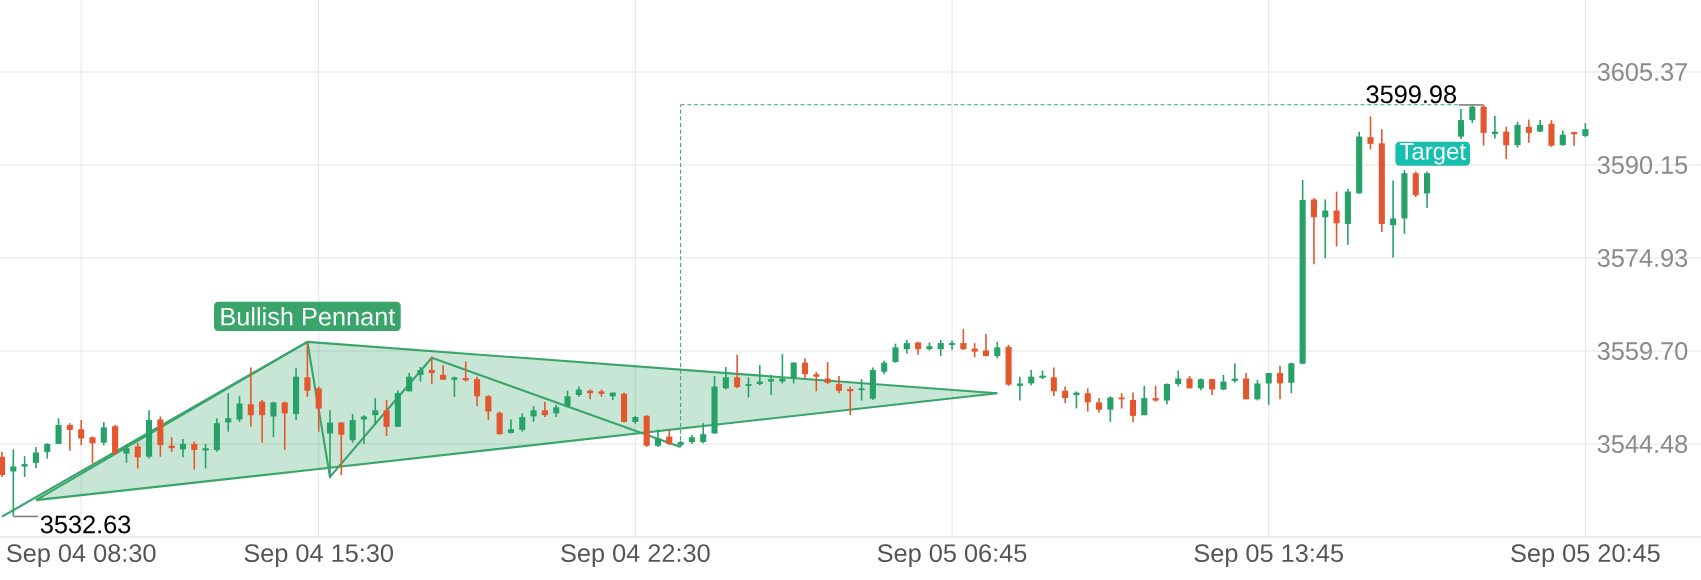 The height and width of the screenshot is (580, 1701). I want to click on x-tick-label: Sep 05 20:45, so click(1585, 556).